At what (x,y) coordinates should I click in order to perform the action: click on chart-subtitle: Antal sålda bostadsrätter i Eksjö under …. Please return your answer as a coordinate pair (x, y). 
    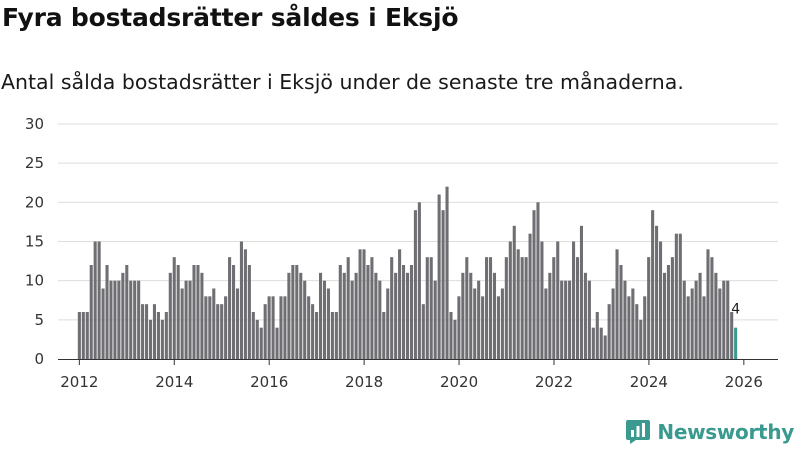
    Looking at the image, I should click on (342, 82).